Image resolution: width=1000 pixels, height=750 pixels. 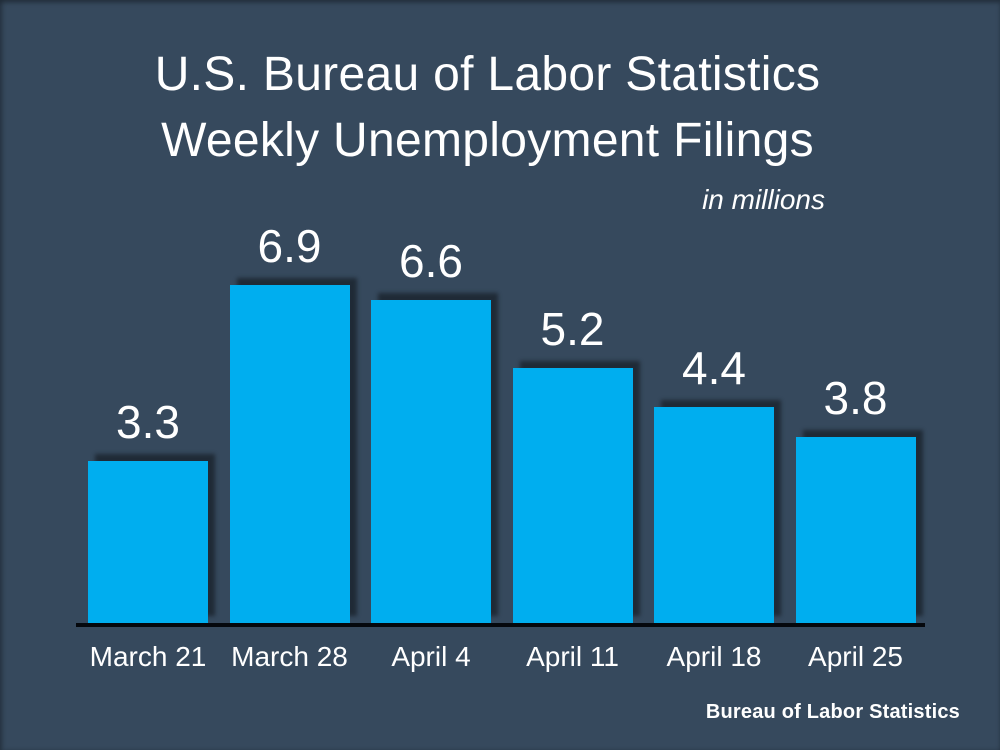 What do you see at coordinates (855, 656) in the screenshot?
I see `x-tick-label: April 25` at bounding box center [855, 656].